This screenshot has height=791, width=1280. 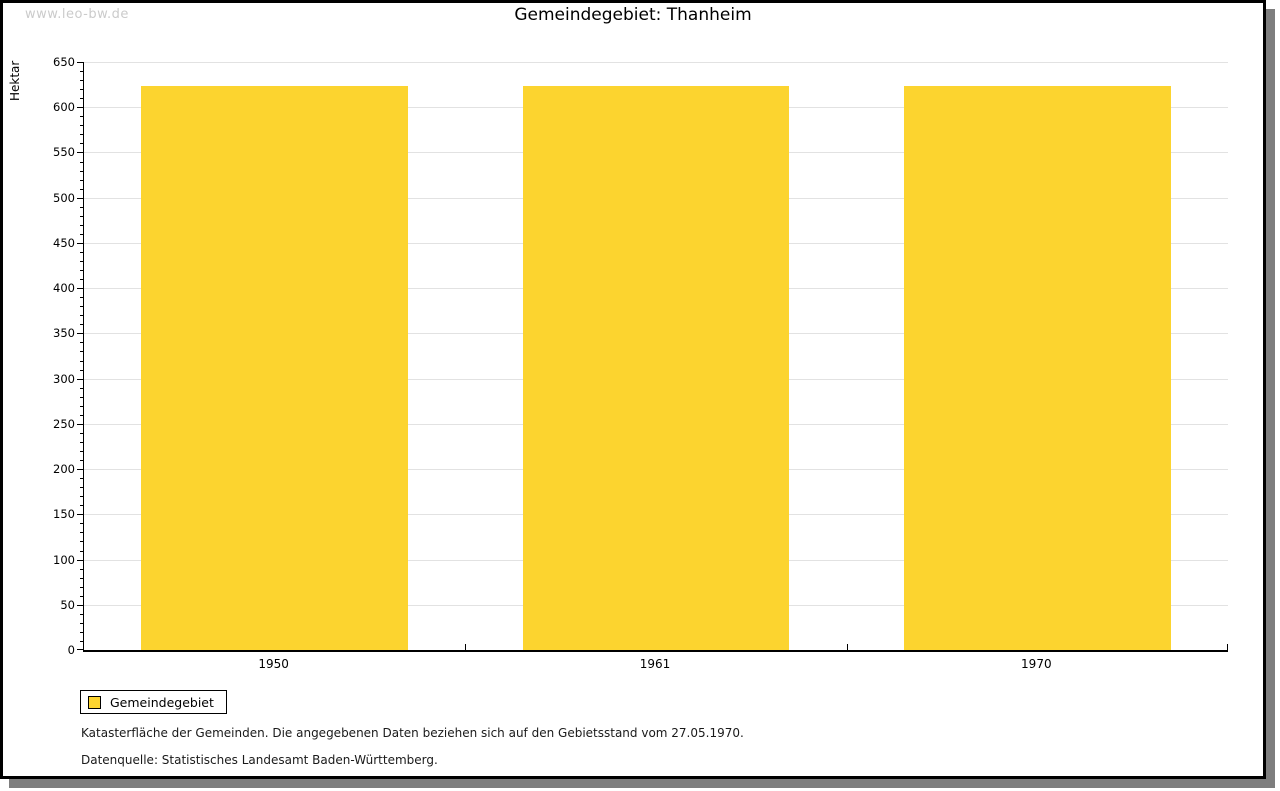 What do you see at coordinates (94, 702) in the screenshot?
I see `legend-swatch` at bounding box center [94, 702].